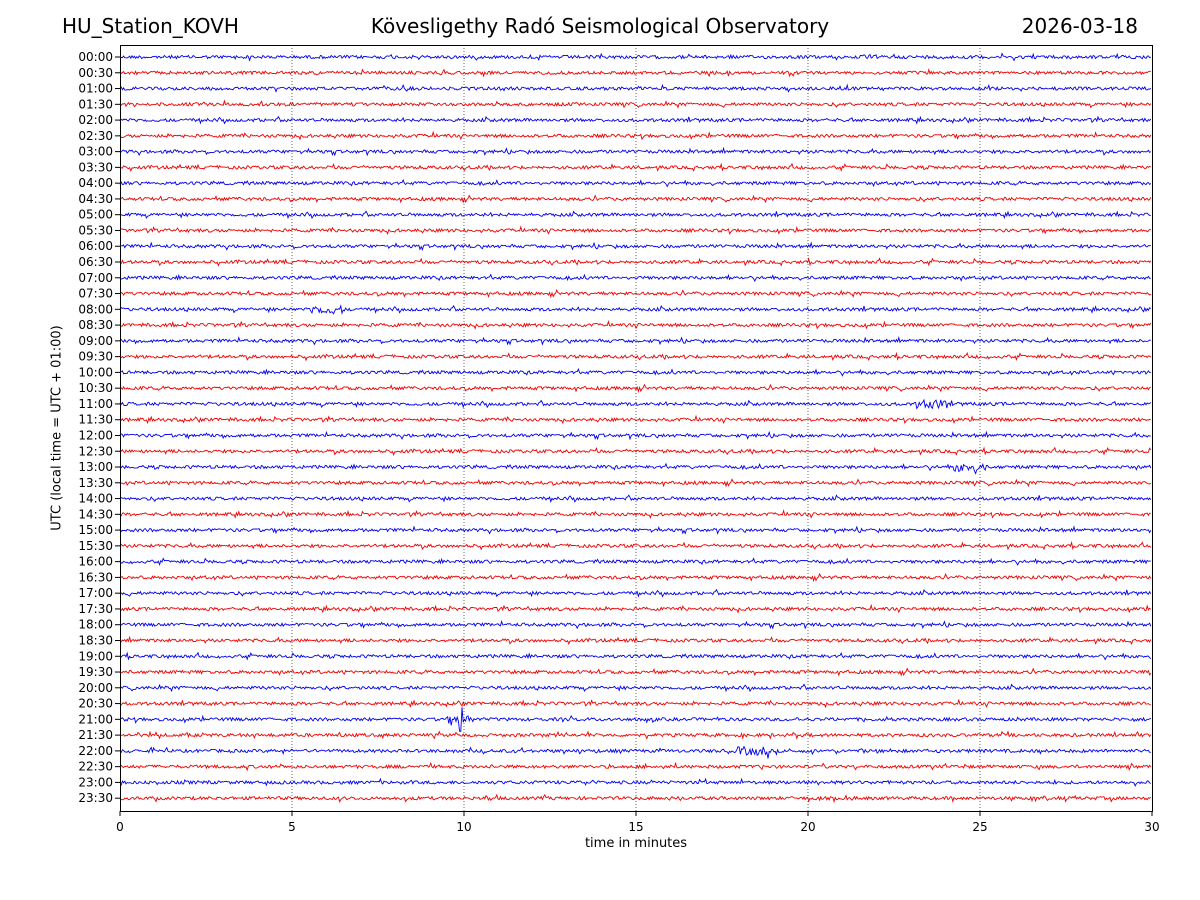 This screenshot has width=1200, height=900. Describe the element at coordinates (635, 827) in the screenshot. I see `x-tick-label: 15` at that location.